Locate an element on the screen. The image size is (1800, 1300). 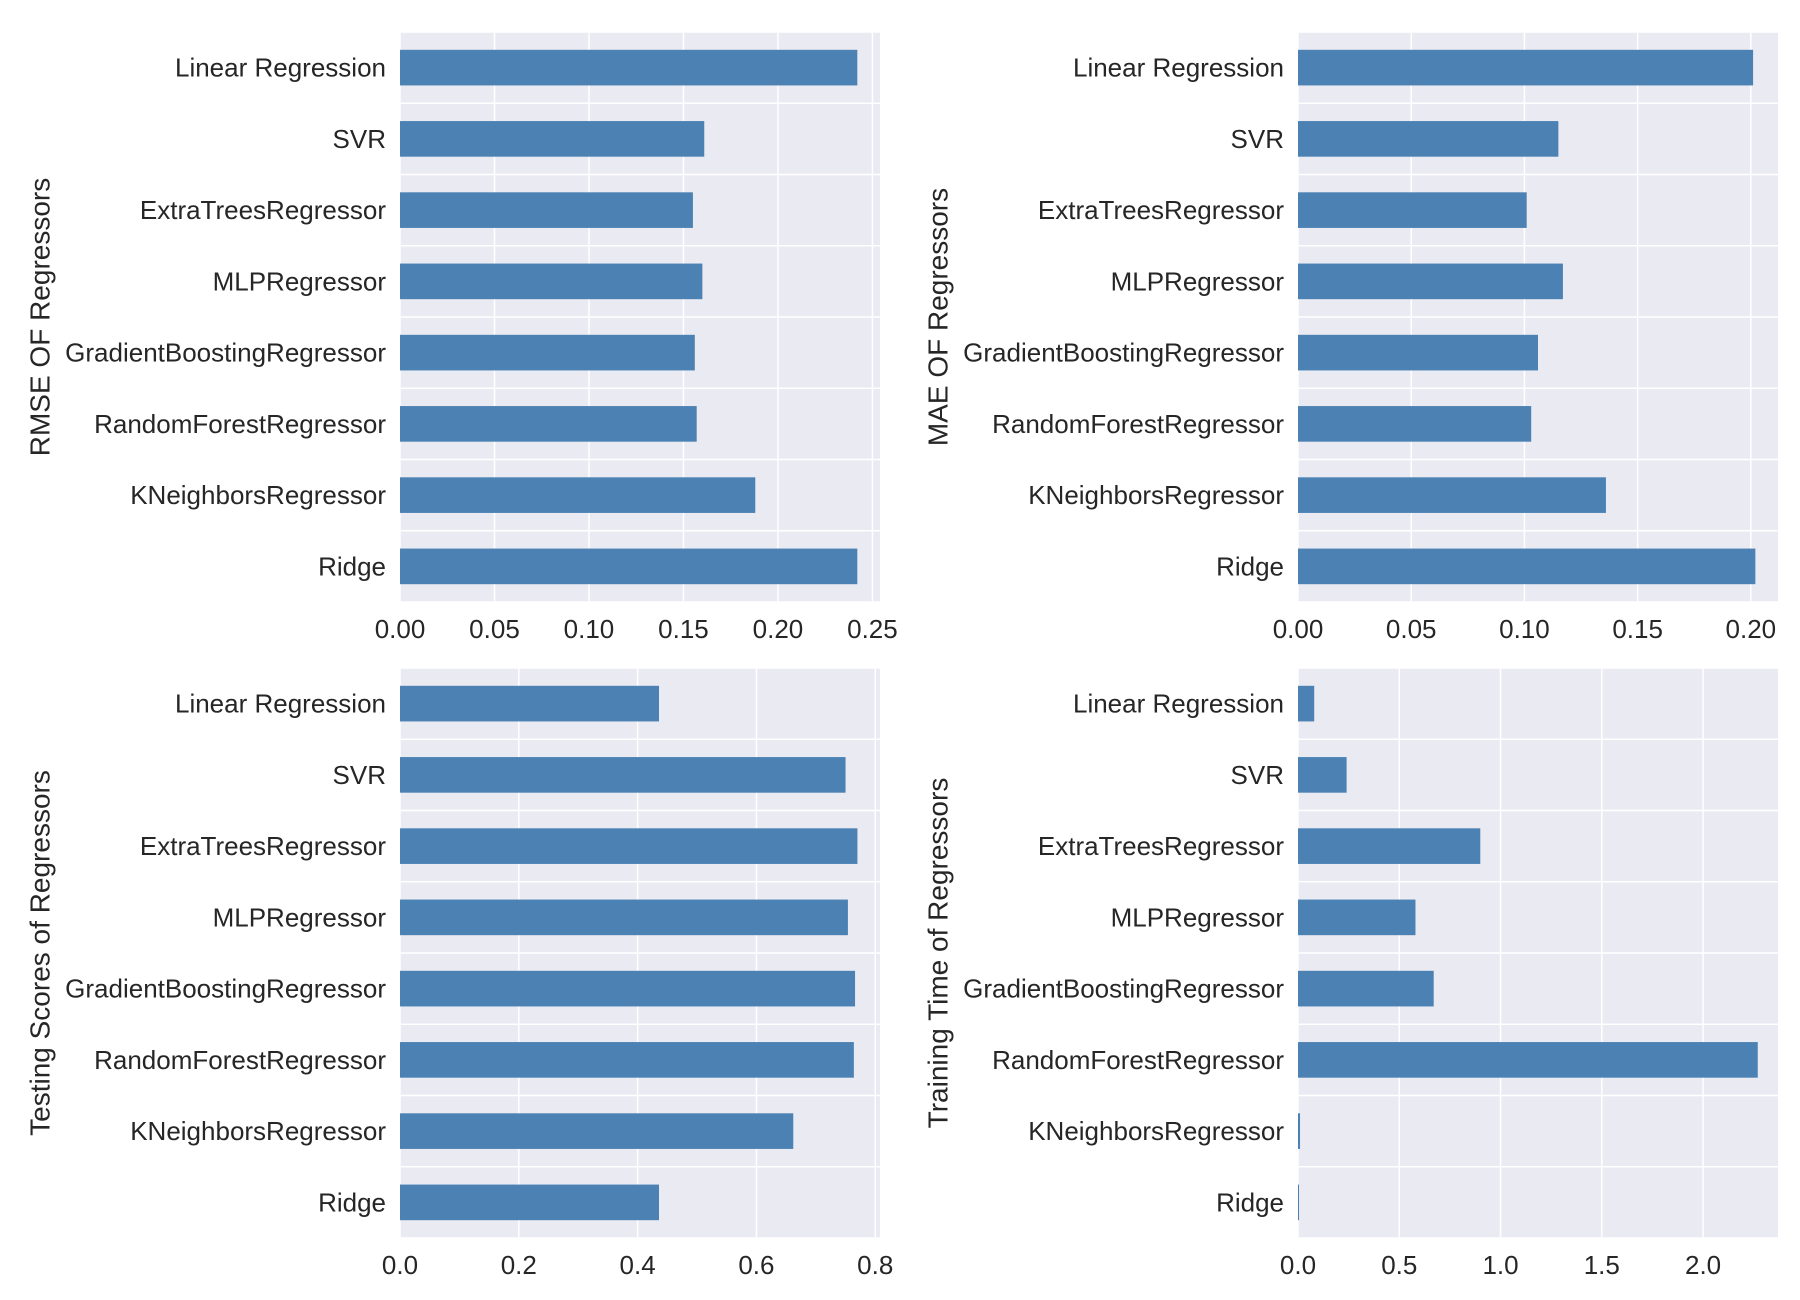
x-tick-labels: 0.00 0.05 0.10 0.15 0.20 is located at coordinates (1524, 629).